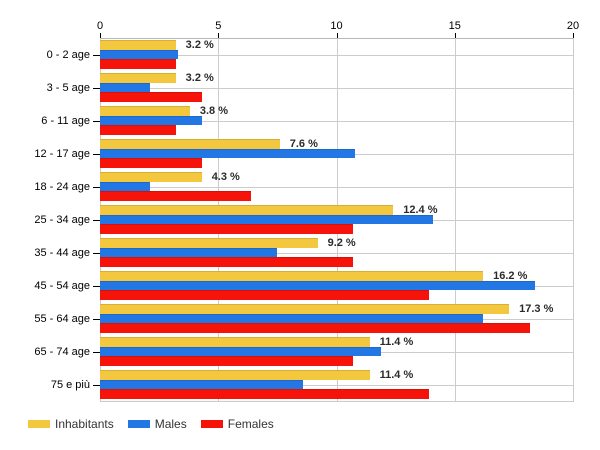 This screenshot has height=450, width=600. Describe the element at coordinates (84, 424) in the screenshot. I see `legend-label: Inhabitants` at that location.